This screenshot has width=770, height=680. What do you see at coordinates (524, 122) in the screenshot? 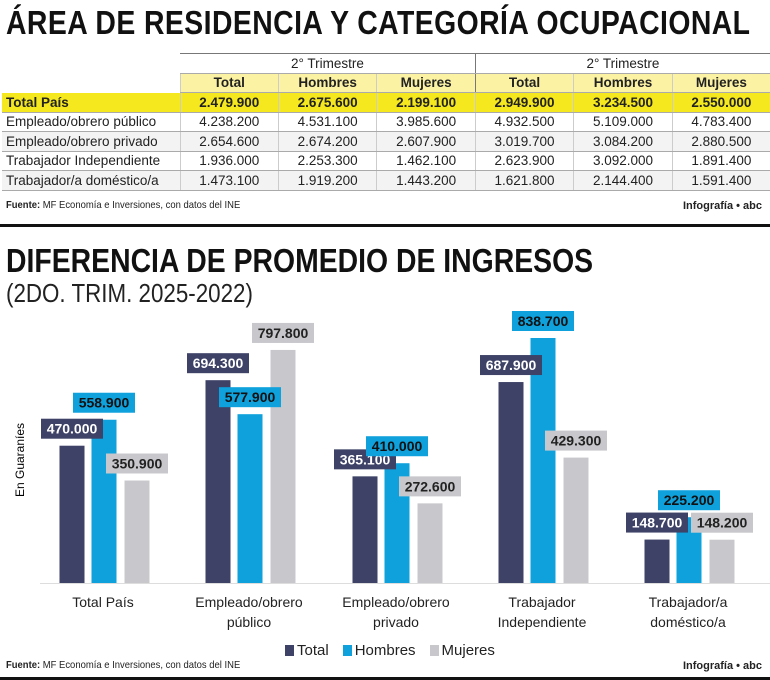
I see `cell-value: 4.932.500` at bounding box center [524, 122].